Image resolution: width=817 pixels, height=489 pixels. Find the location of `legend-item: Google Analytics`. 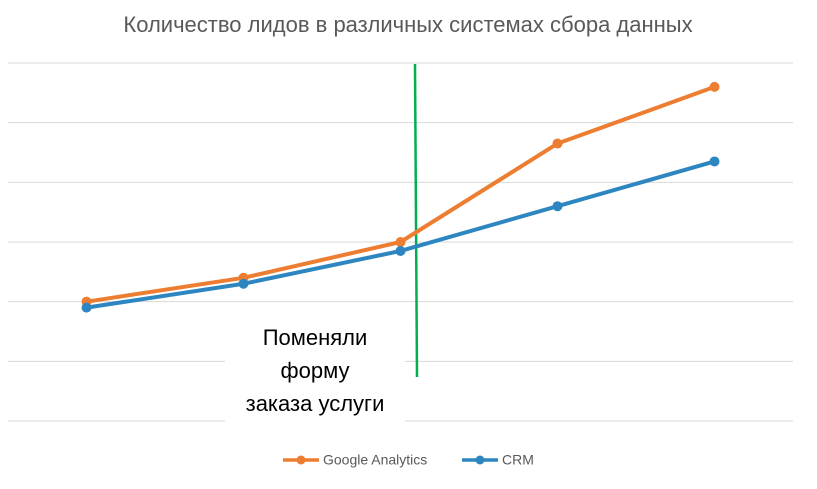

legend-item: Google Analytics is located at coordinates (355, 460).